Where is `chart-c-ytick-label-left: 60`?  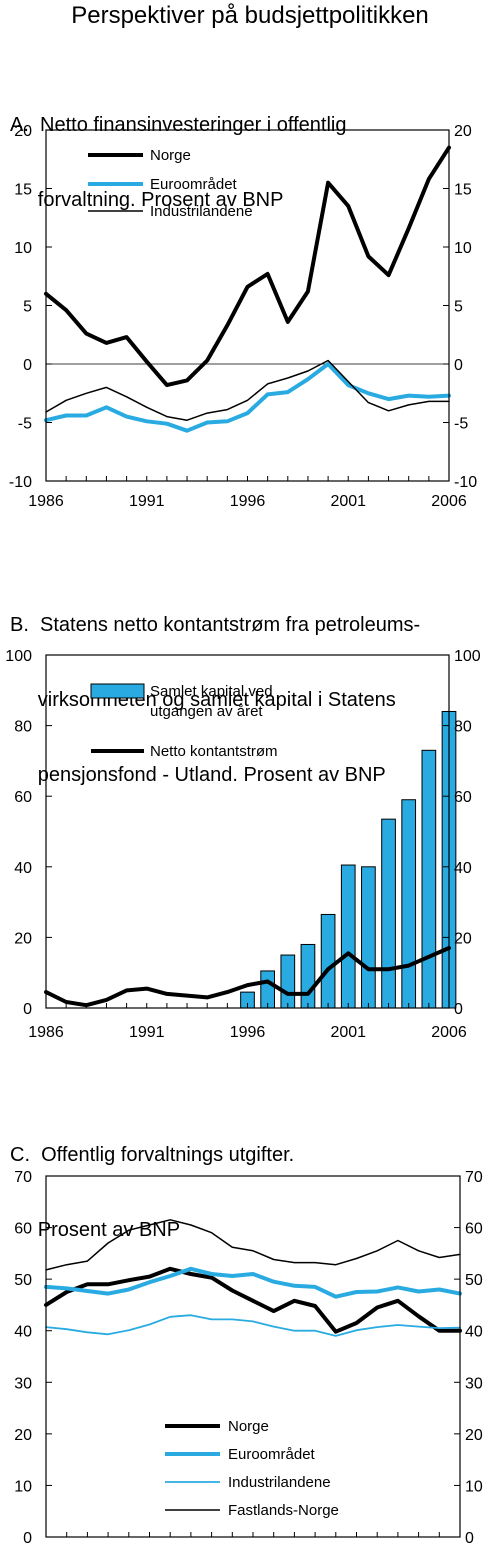
chart-c-ytick-label-left: 60 is located at coordinates (23, 1229).